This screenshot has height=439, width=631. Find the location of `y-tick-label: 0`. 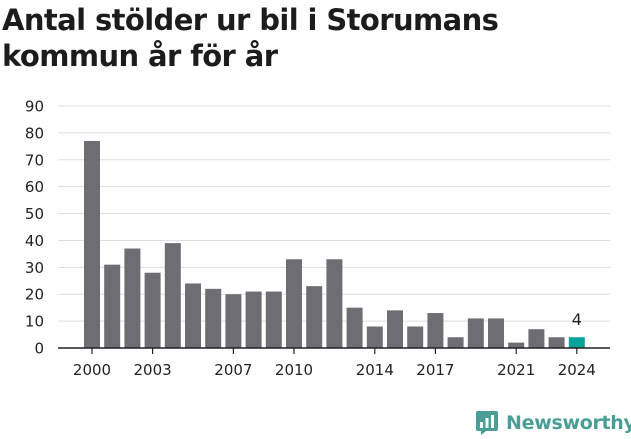

y-tick-label: 0 is located at coordinates (39, 349).